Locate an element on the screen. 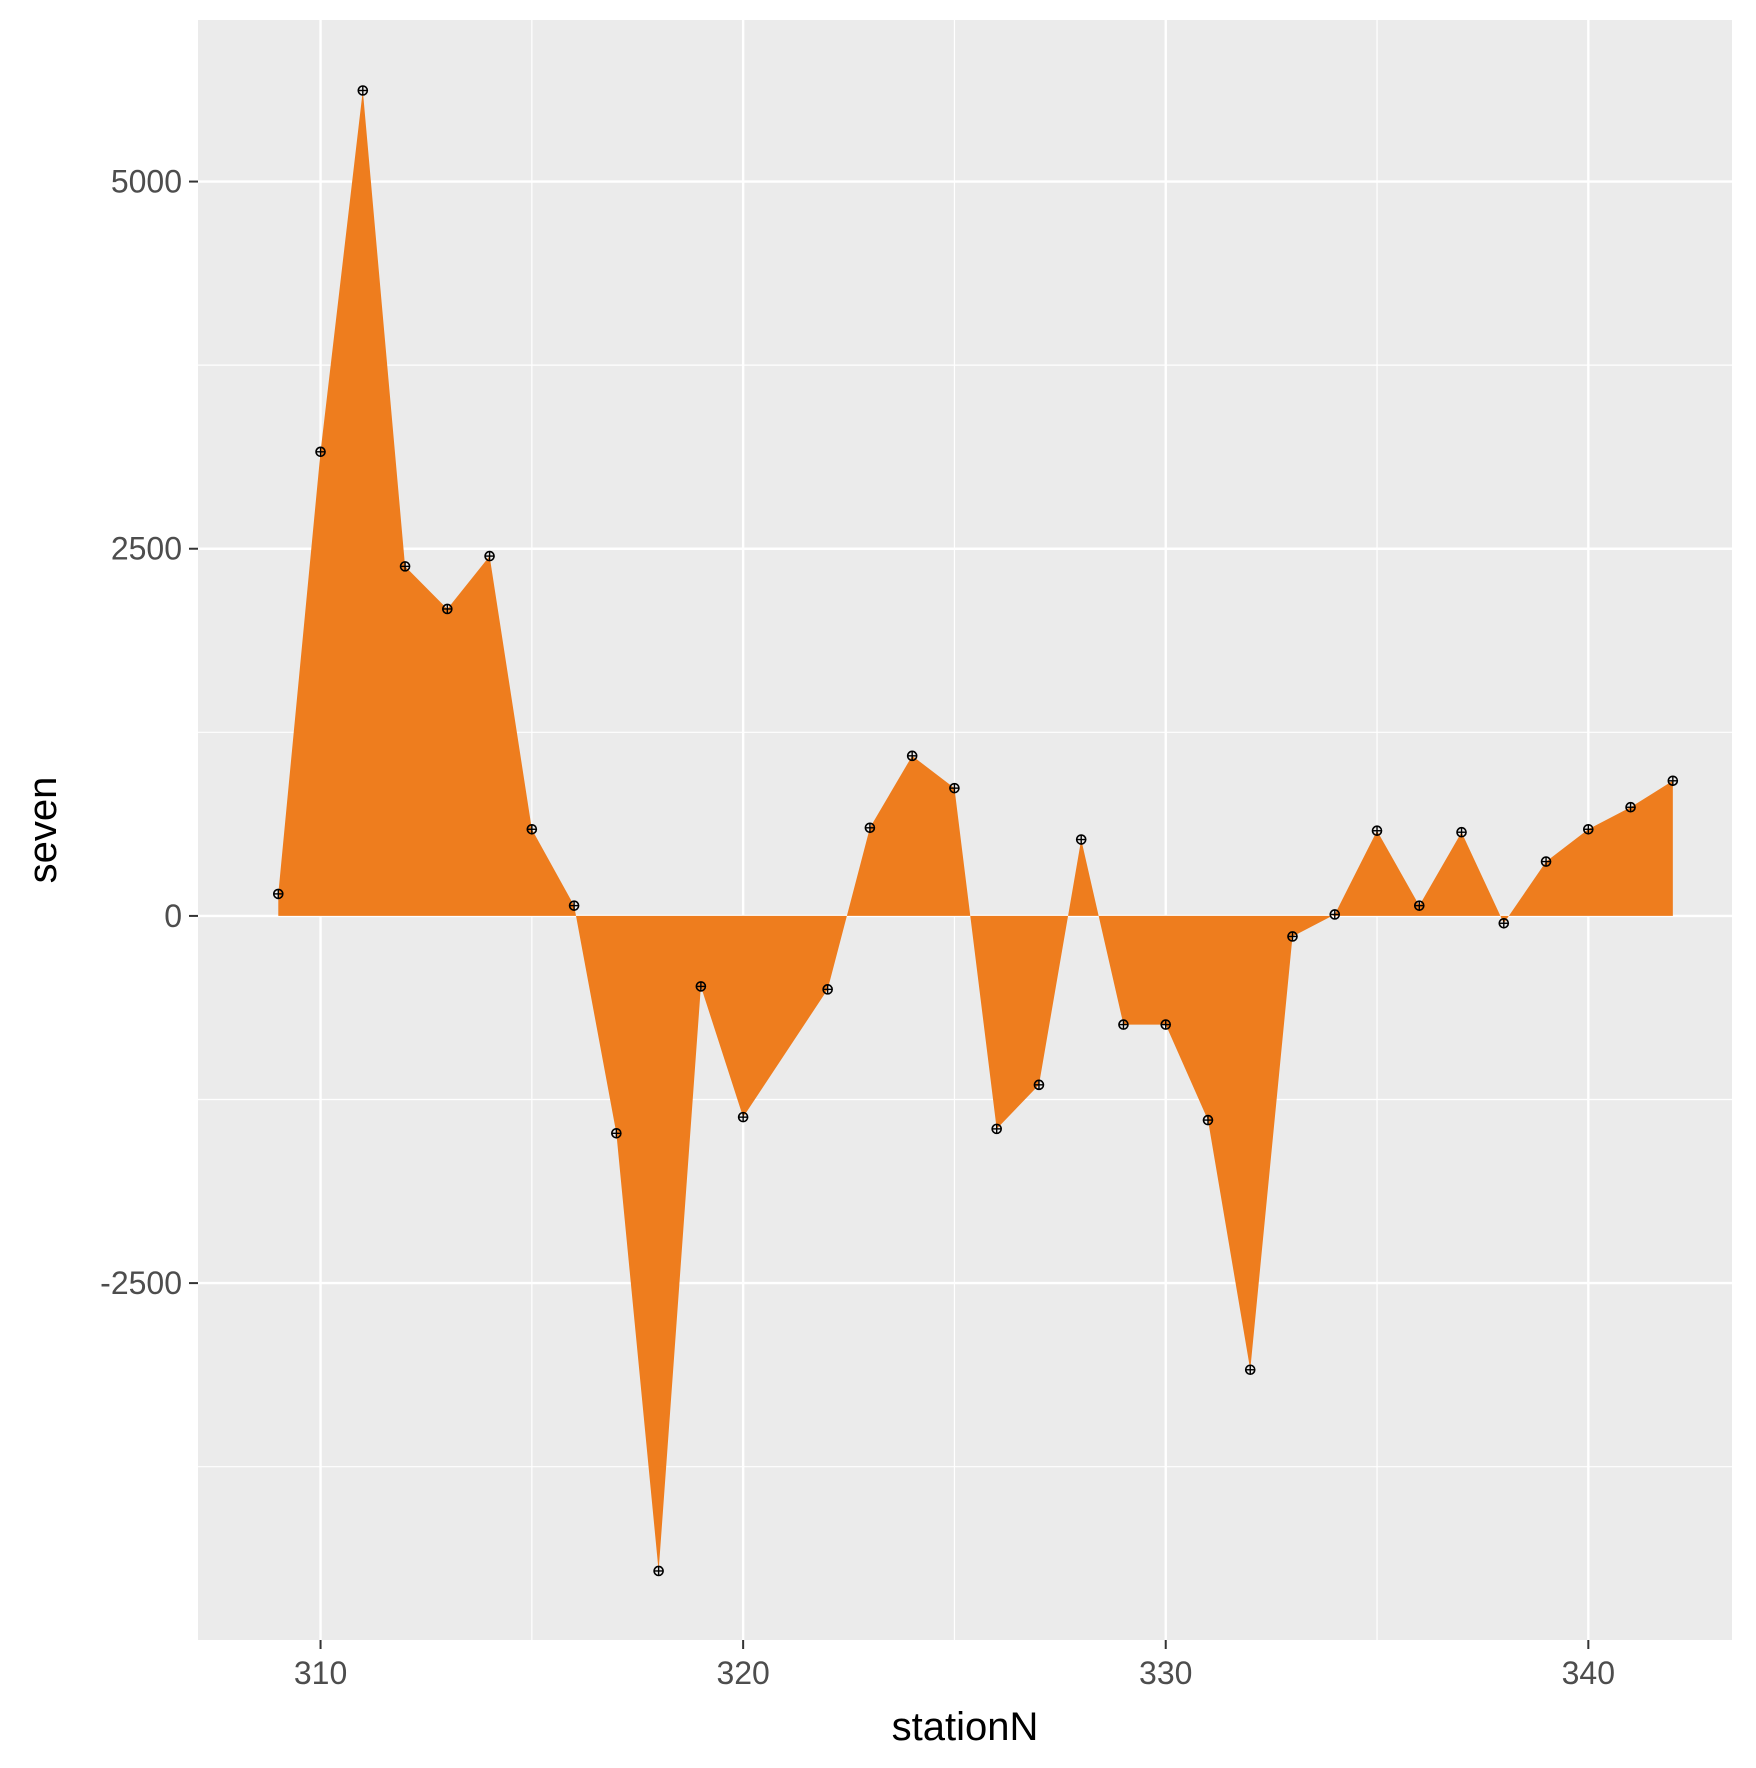 Image resolution: width=1756 pixels, height=1768 pixels. x-tick-label: 320 is located at coordinates (742, 1673).